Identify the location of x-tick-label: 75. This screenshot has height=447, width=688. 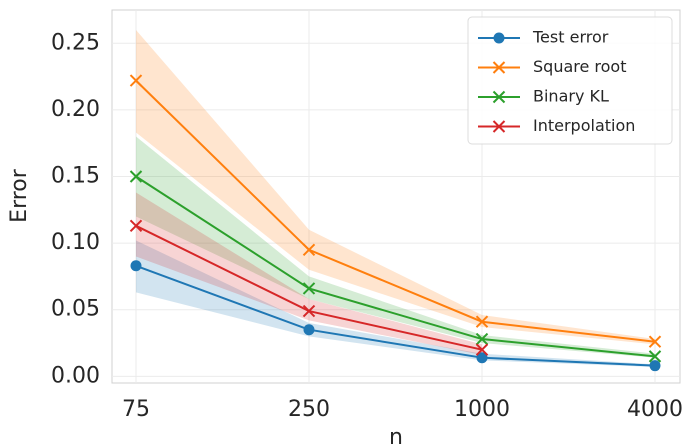
(136, 409).